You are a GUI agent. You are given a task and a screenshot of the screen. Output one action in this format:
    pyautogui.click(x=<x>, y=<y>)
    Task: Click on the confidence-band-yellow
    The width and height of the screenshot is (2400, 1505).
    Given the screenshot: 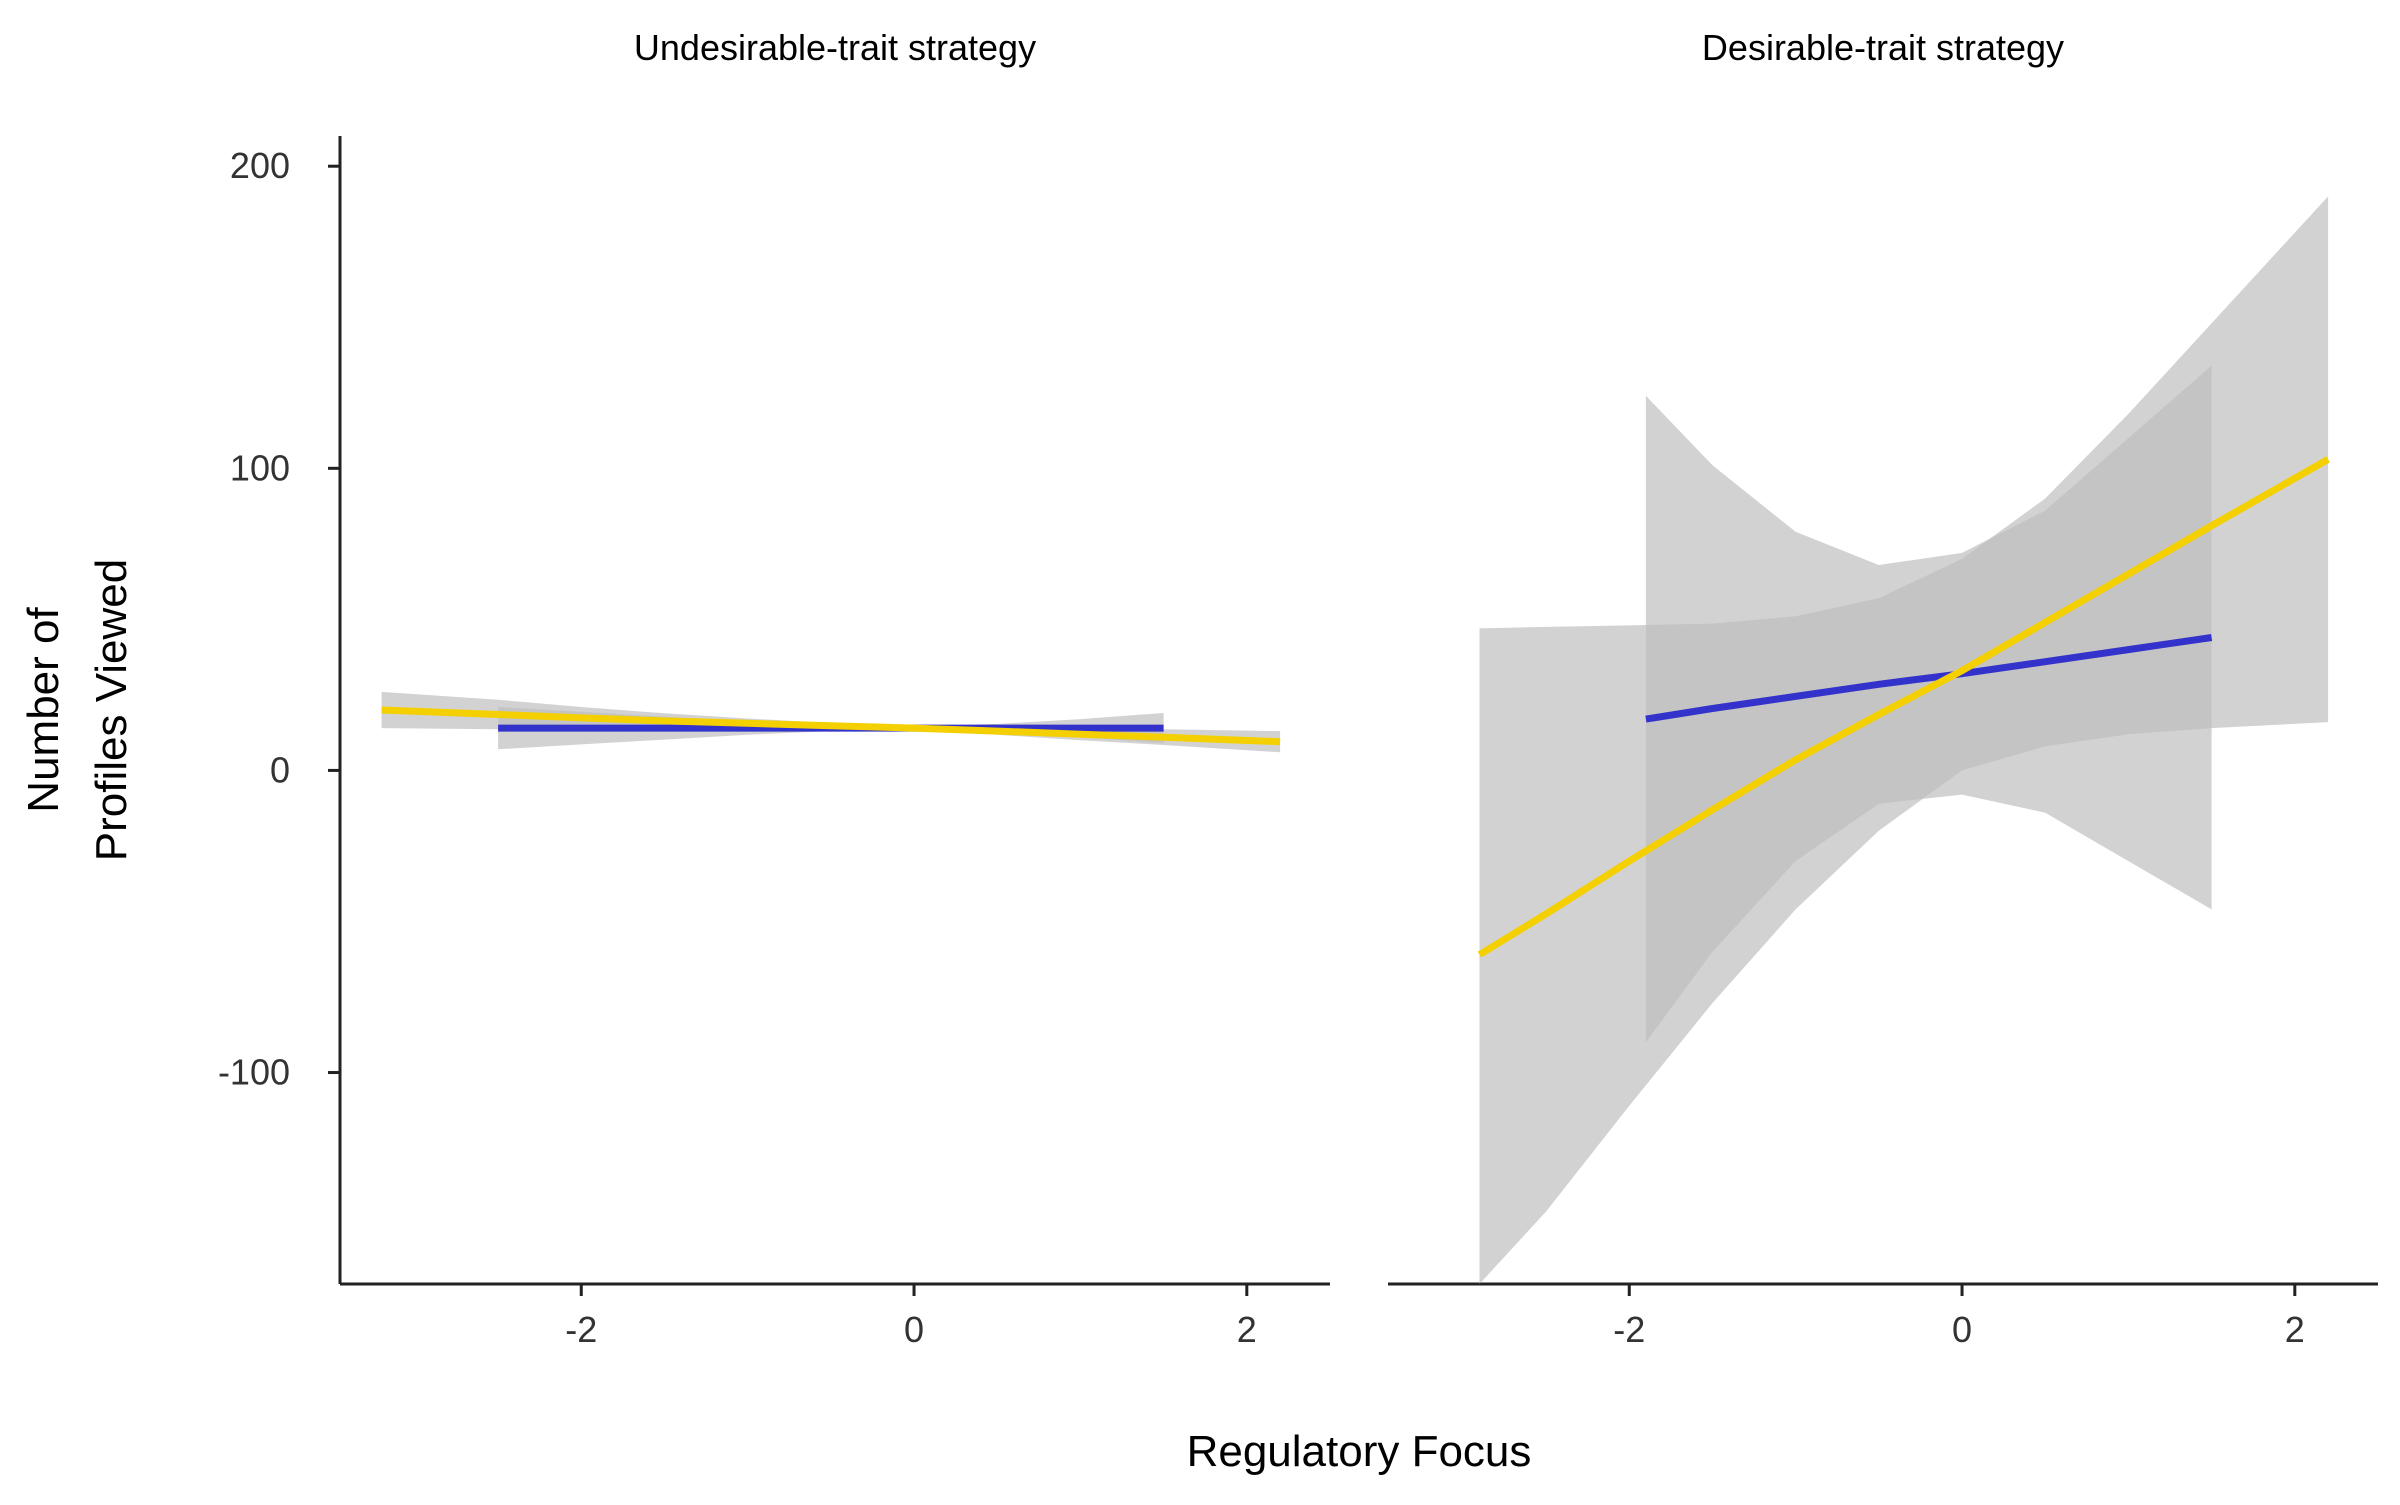 What is the action you would take?
    pyautogui.click(x=831, y=722)
    